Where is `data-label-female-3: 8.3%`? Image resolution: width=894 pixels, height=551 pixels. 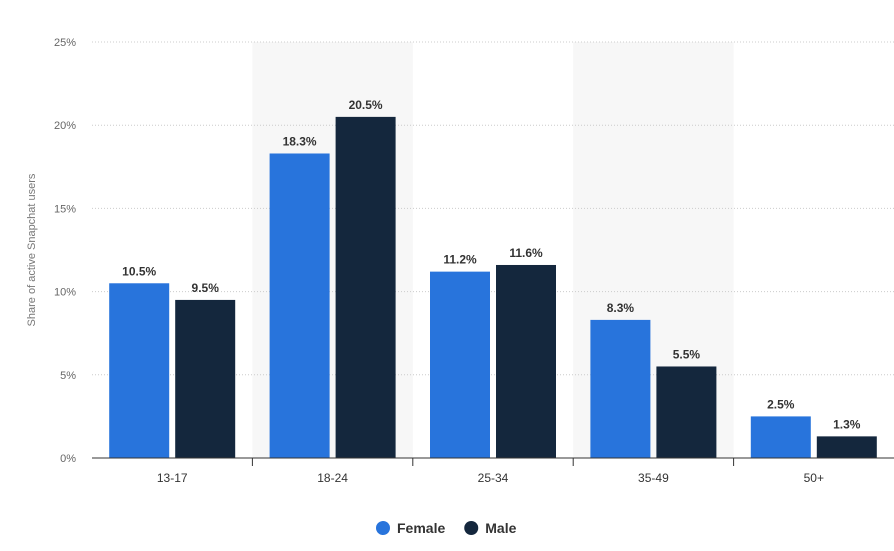 data-label-female-3: 8.3% is located at coordinates (621, 308).